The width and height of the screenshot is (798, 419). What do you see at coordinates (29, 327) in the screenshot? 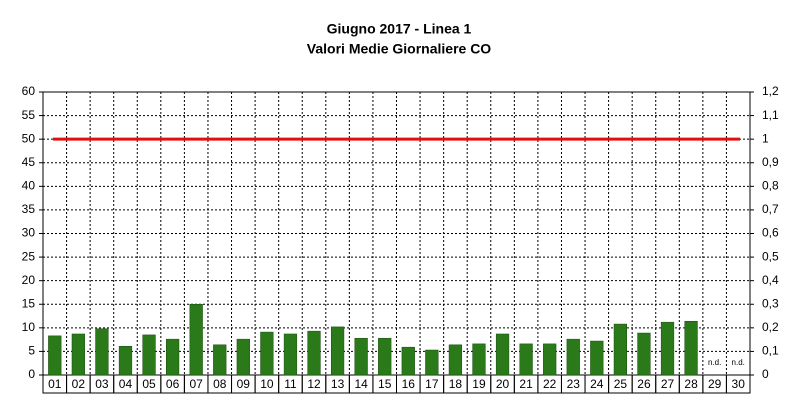
I see `y-tick-label: 10` at bounding box center [29, 327].